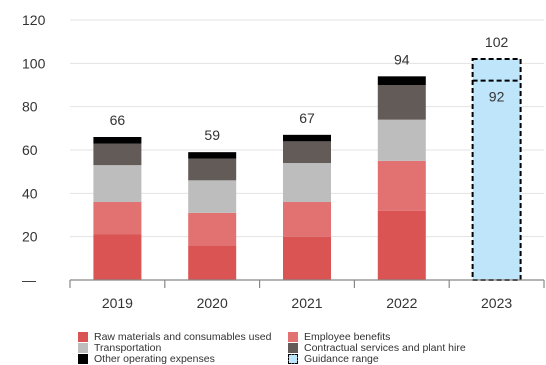 The width and height of the screenshot is (546, 365). What do you see at coordinates (293, 359) in the screenshot?
I see `legend-swatch-guidance-range` at bounding box center [293, 359].